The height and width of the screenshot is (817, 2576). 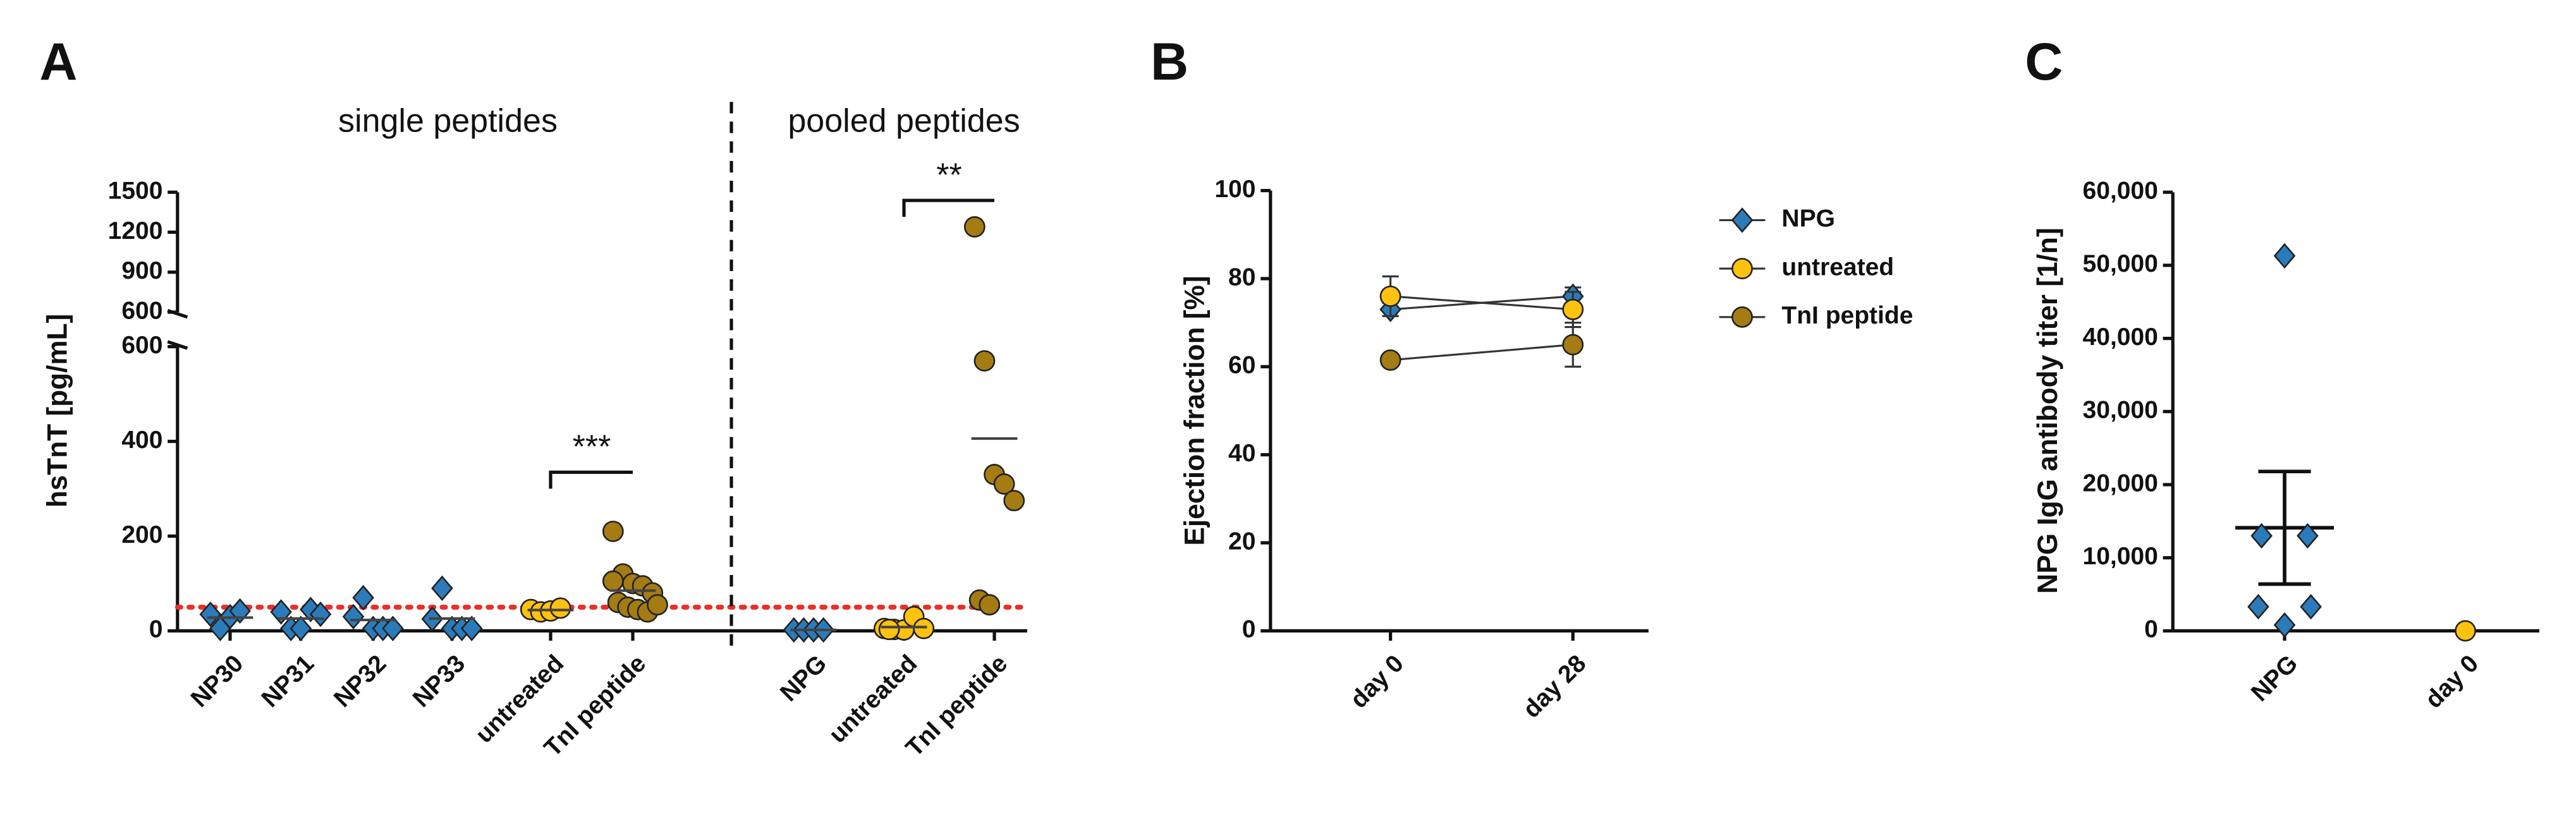 What do you see at coordinates (288, 681) in the screenshot?
I see `x-tick-label: NP31` at bounding box center [288, 681].